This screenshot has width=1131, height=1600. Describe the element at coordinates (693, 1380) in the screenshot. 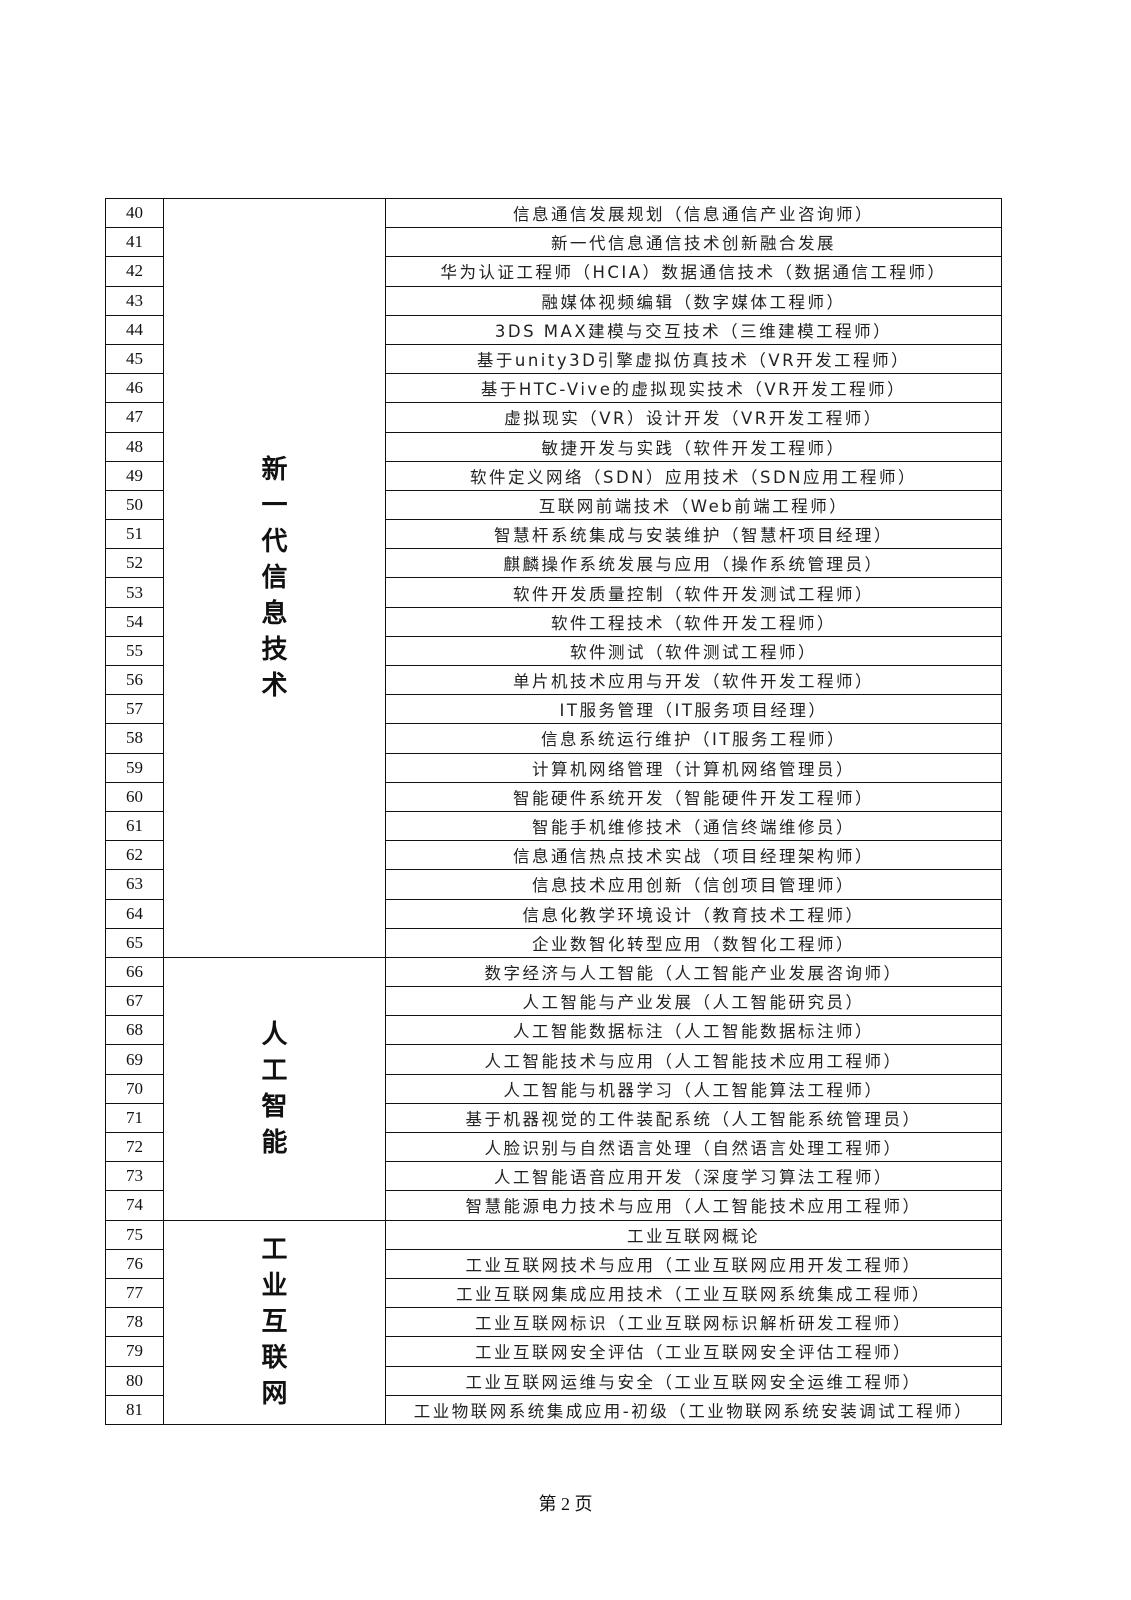

I see `course-name: 工业互联网运维与安全（工业互联网安全运维工程师）` at that location.